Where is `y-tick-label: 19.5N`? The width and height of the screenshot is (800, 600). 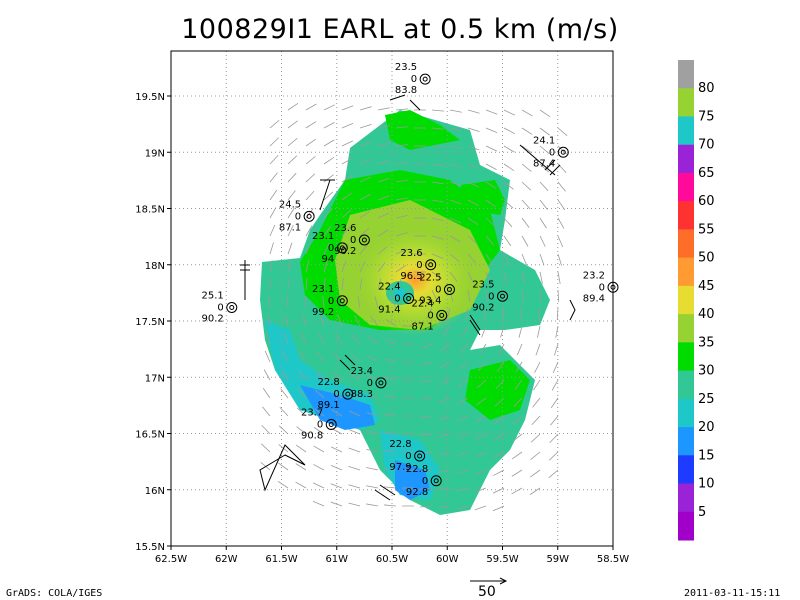
y-tick-label: 19.5N is located at coordinates (150, 97).